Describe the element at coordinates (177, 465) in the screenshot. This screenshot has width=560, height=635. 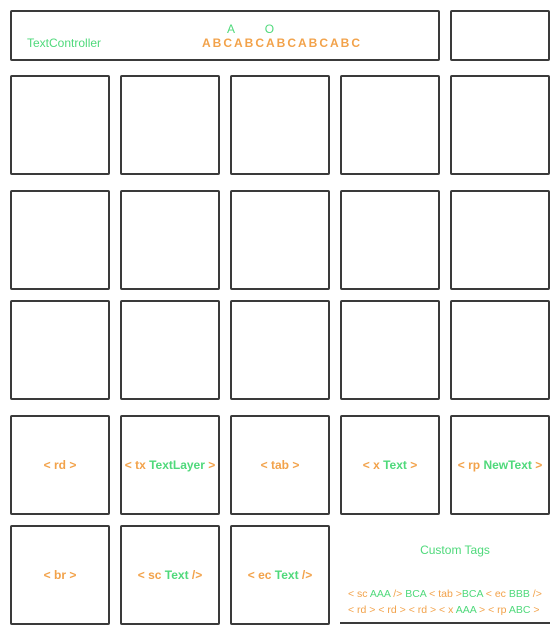
I see `tag-tx-text: TextLayer` at that location.